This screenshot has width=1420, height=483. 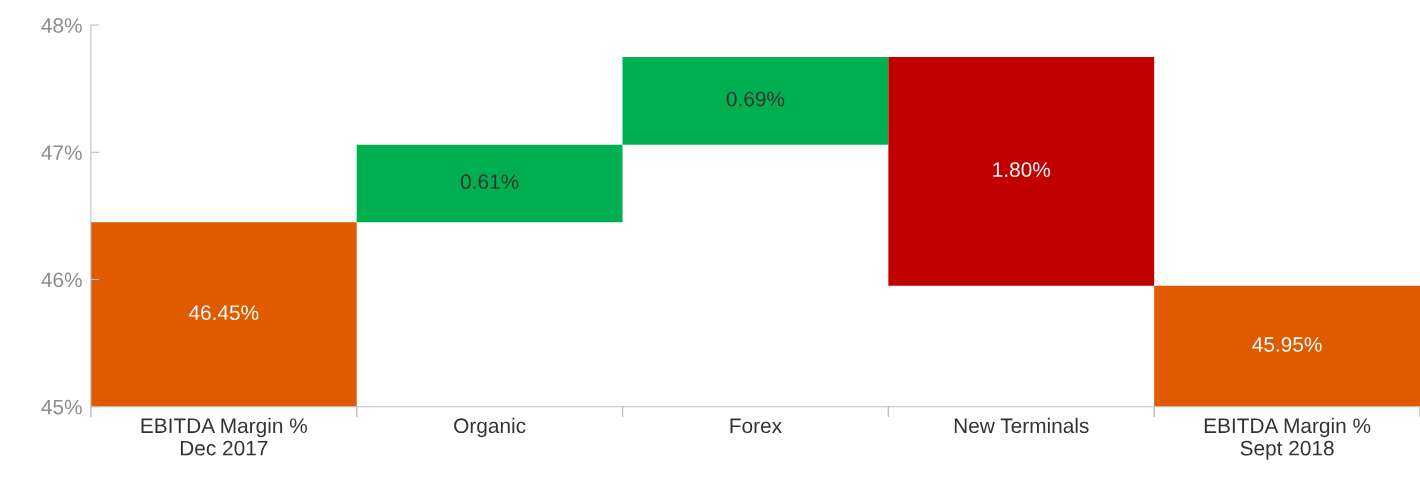 I want to click on data-label: 0.61%, so click(x=489, y=182).